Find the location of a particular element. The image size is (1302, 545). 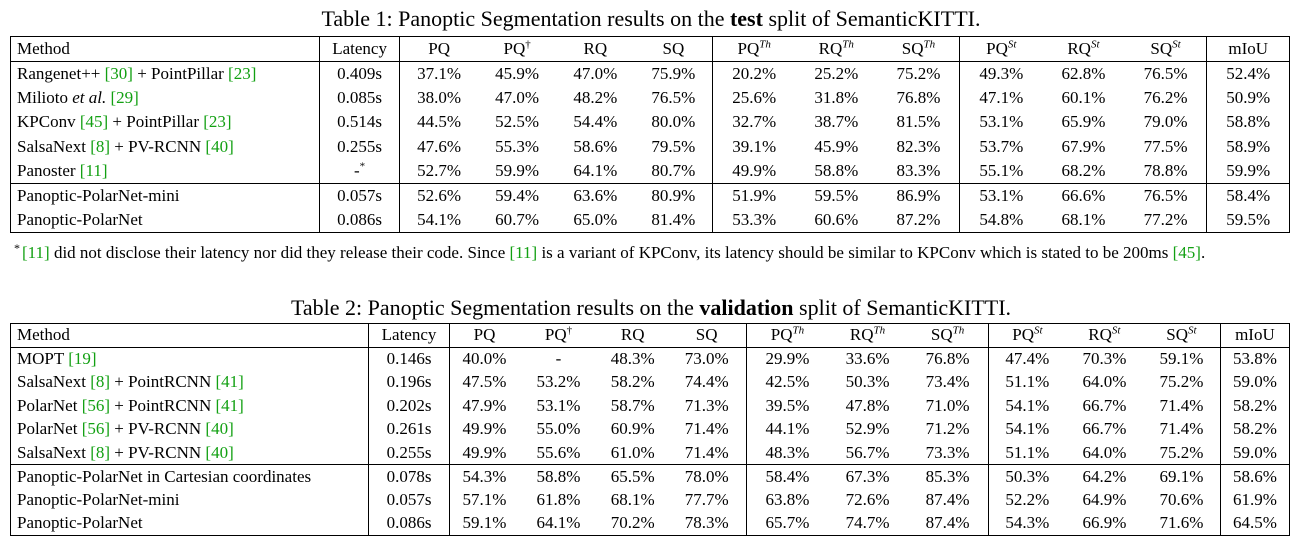

column-header: PQSt is located at coordinates (1001, 48).